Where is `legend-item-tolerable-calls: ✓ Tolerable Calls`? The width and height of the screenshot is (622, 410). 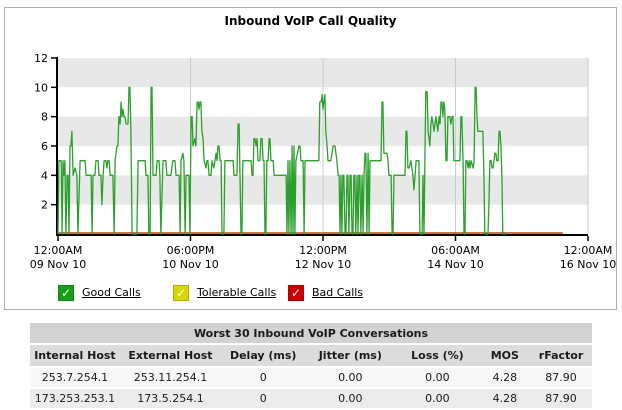
legend-item-tolerable-calls: ✓ Tolerable Calls is located at coordinates (224, 292).